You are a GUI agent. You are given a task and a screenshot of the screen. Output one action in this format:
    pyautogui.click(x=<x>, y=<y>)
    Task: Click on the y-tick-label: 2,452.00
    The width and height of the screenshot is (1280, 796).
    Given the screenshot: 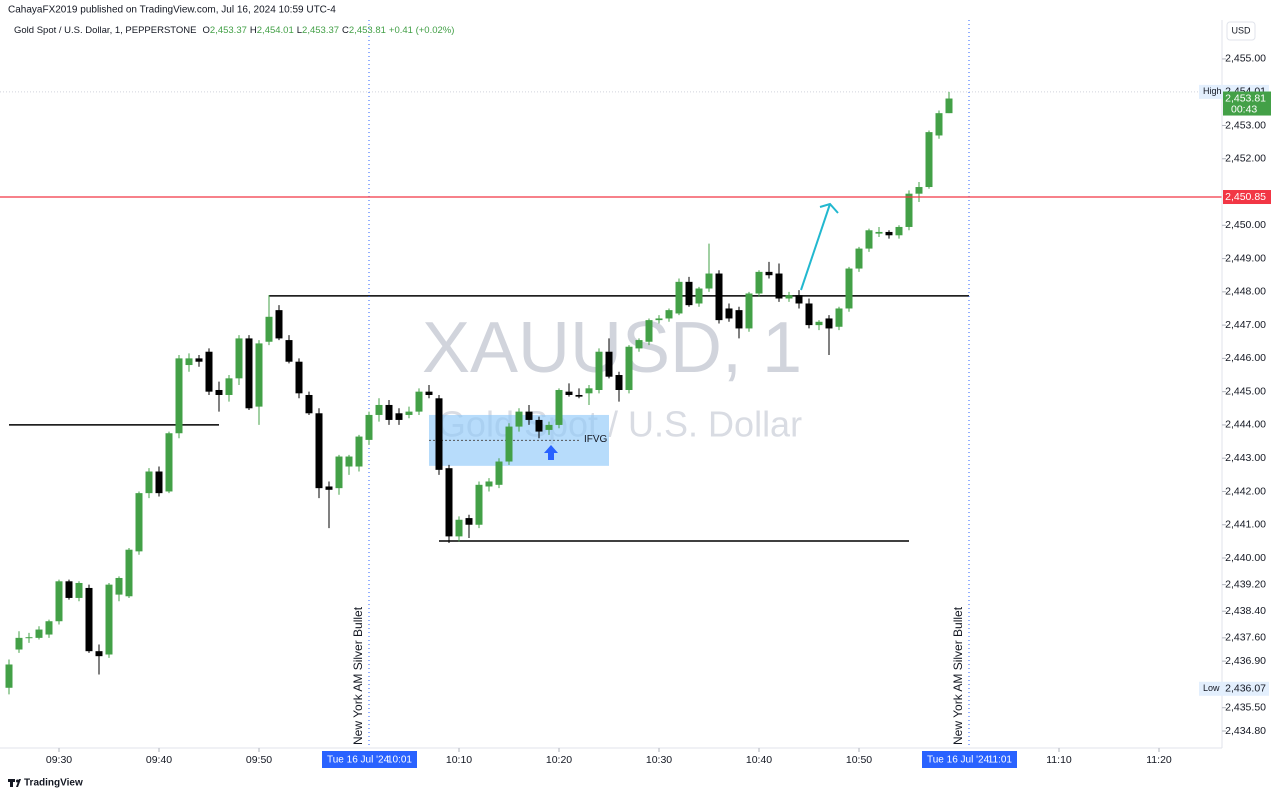 What is the action you would take?
    pyautogui.click(x=1245, y=159)
    